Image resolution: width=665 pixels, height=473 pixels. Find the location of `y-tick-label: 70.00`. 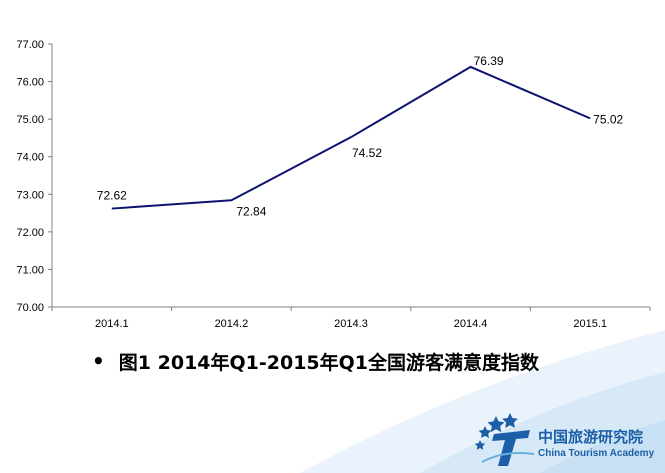

y-tick-label: 70.00 is located at coordinates (30, 308).